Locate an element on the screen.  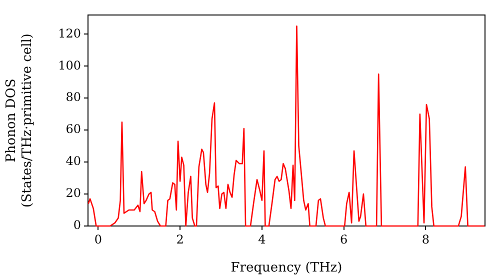
y-tick-label: 120 is located at coordinates (69, 33).